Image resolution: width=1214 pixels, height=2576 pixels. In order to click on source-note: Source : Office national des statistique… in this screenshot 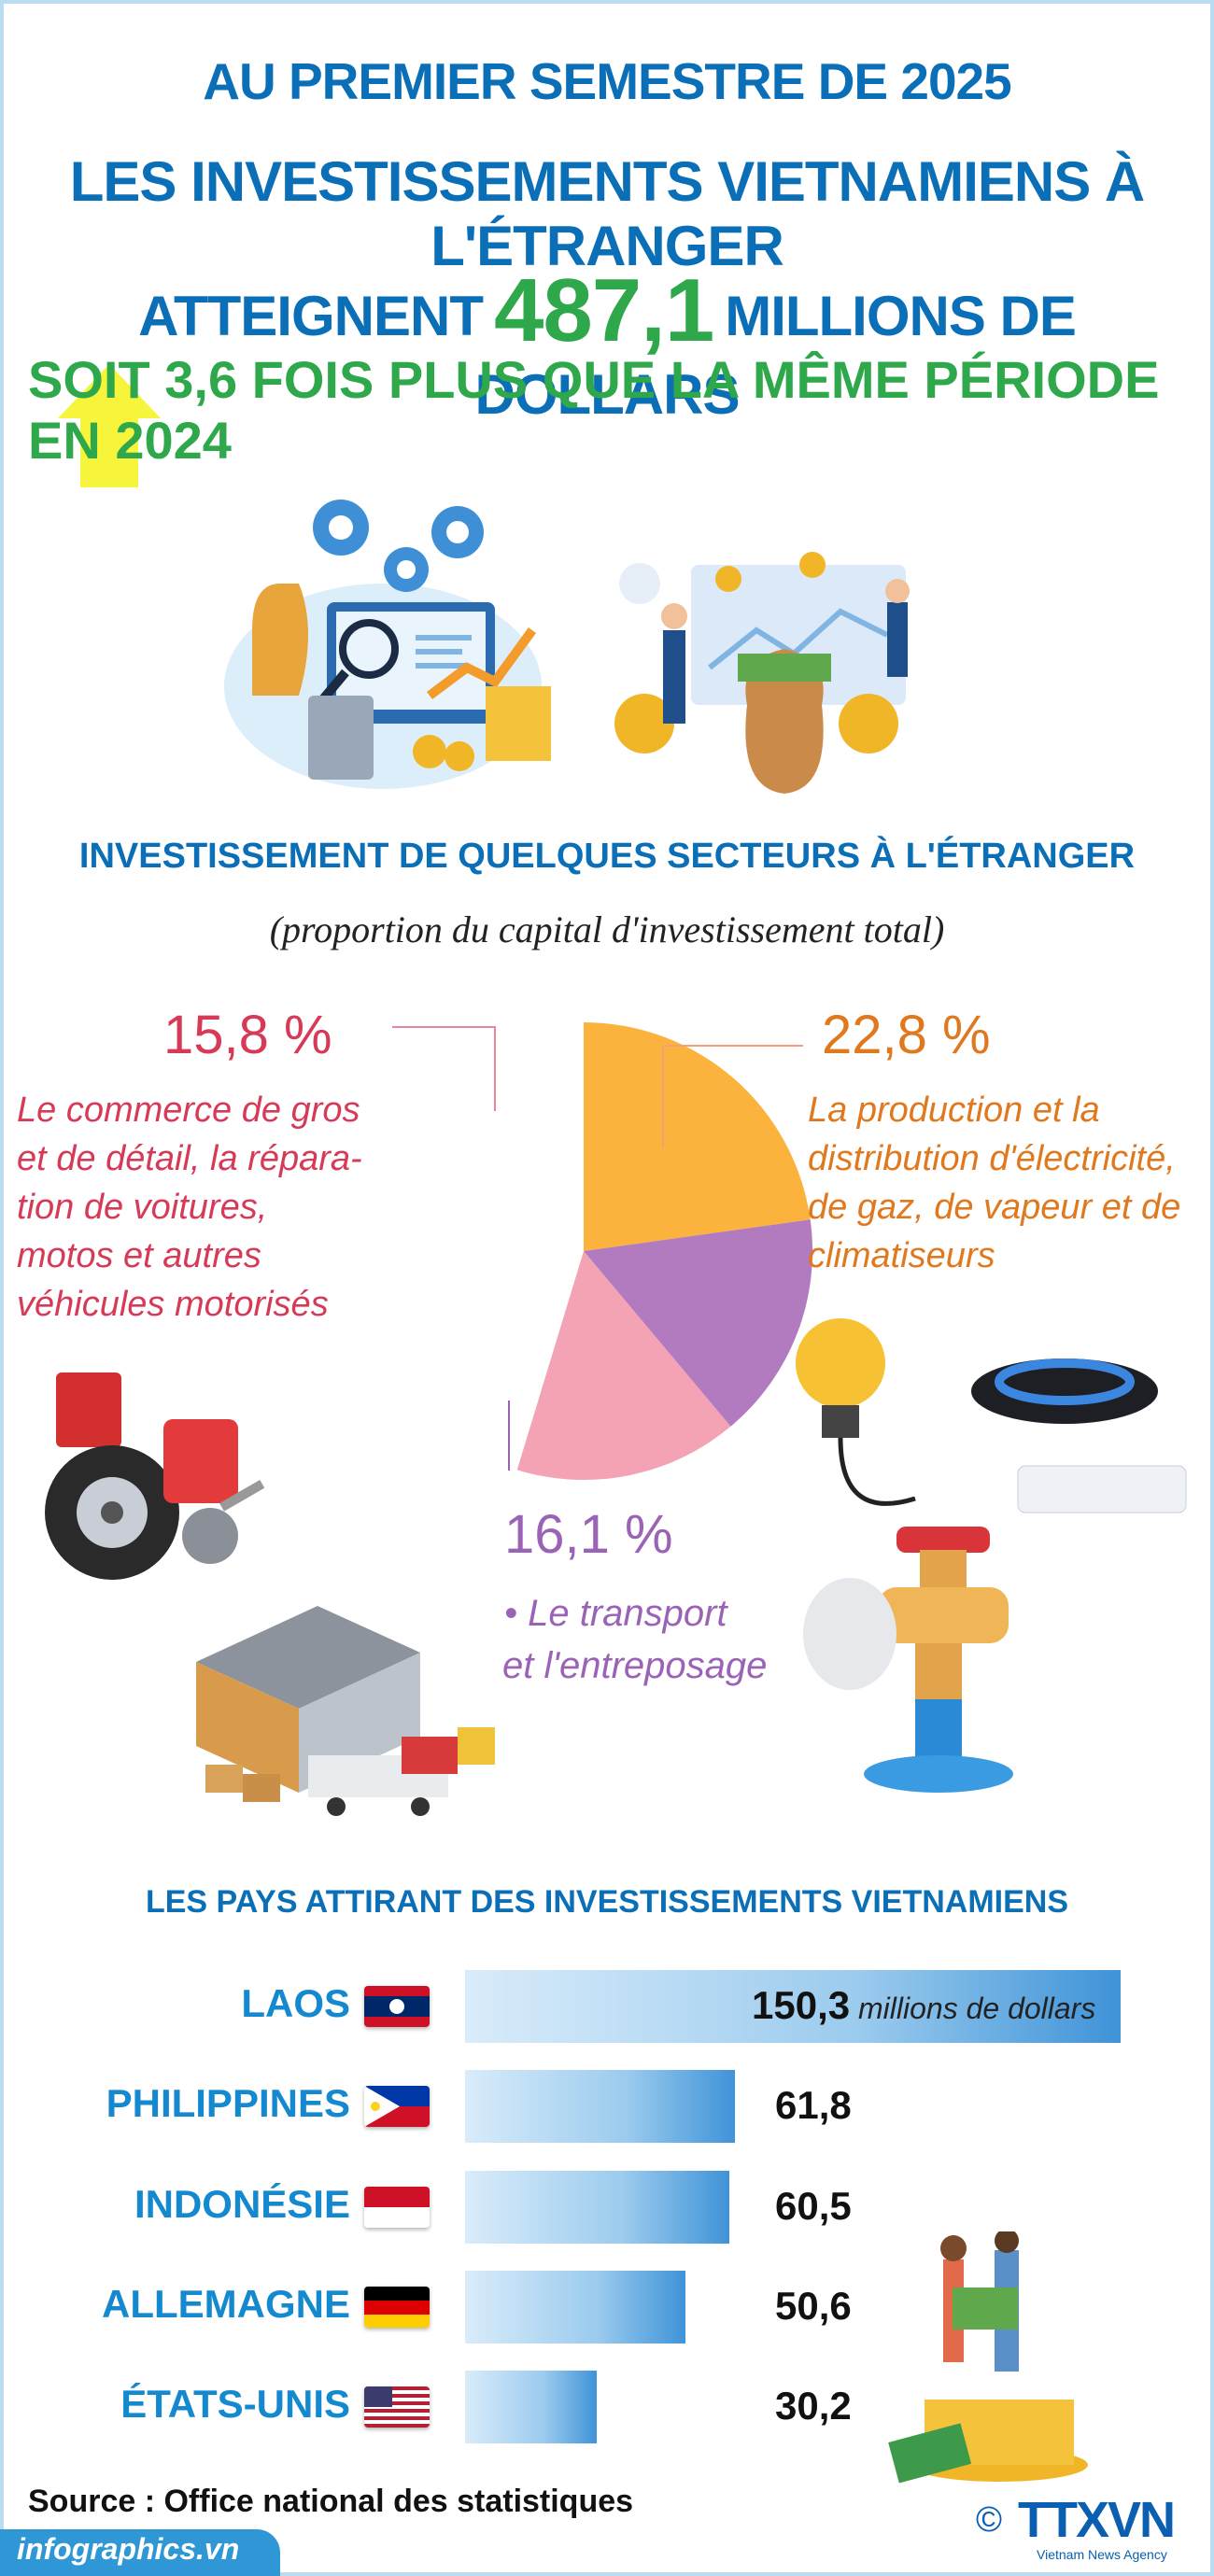, I will do `click(331, 2502)`.